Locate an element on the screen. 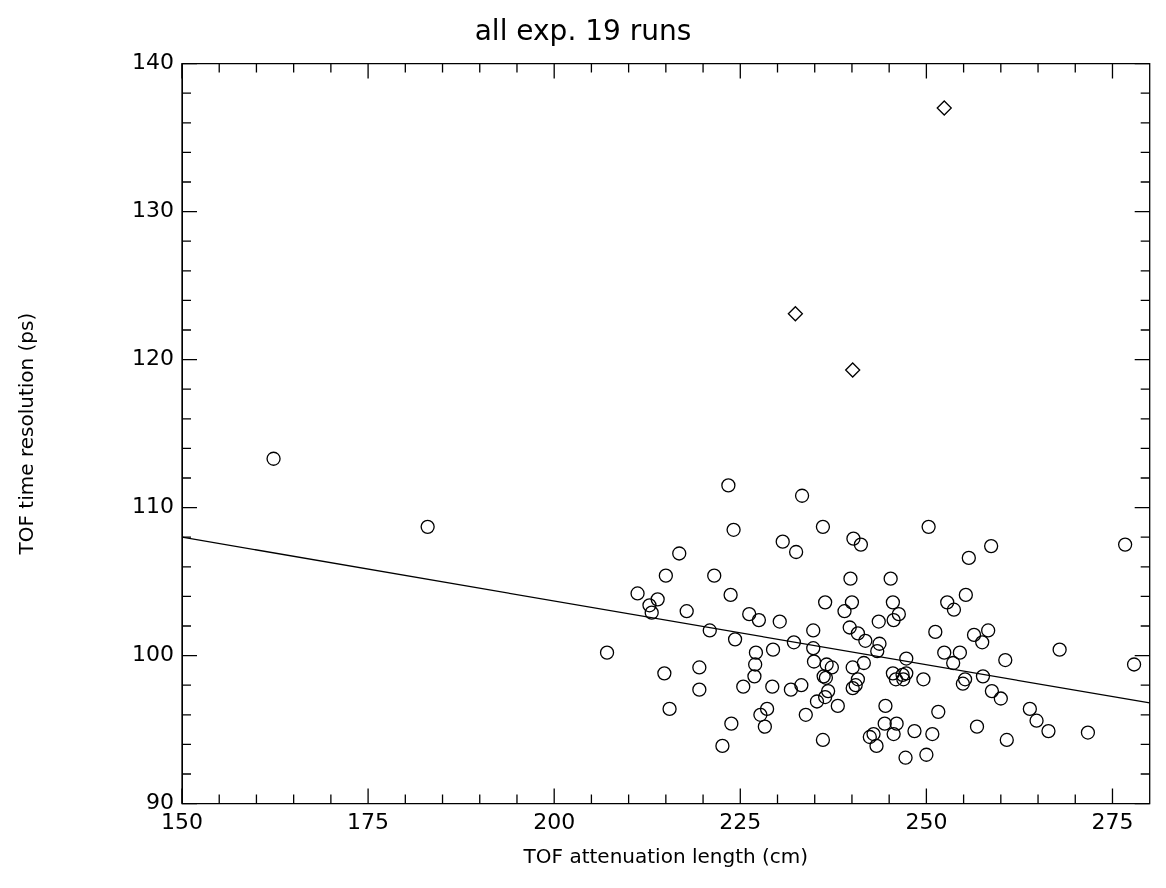 This screenshot has height=888, width=1166. y-tick-label: 110 is located at coordinates (153, 506).